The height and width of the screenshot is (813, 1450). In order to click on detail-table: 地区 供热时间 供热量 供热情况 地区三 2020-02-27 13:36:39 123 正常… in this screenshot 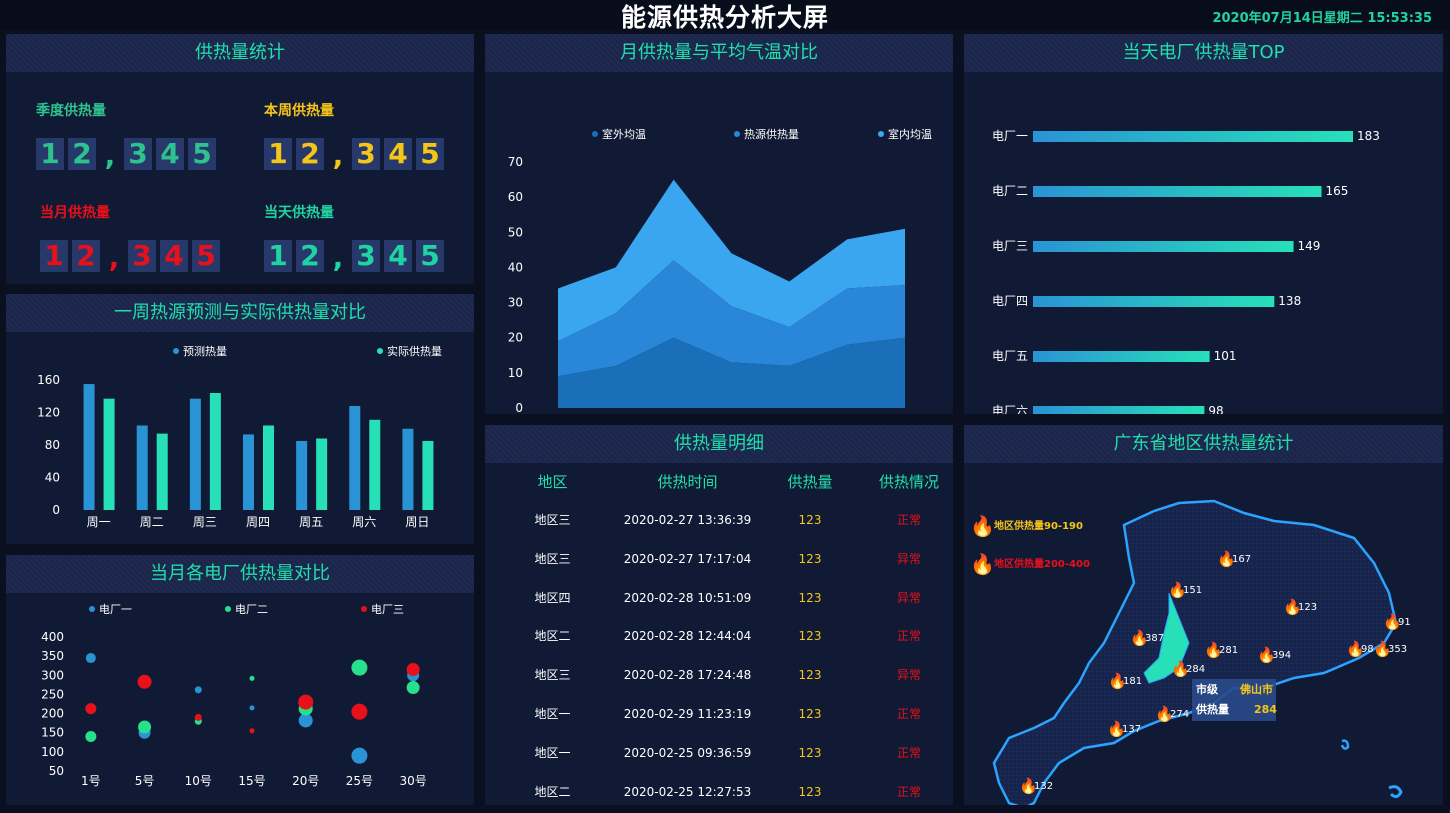, I will do `click(719, 634)`.